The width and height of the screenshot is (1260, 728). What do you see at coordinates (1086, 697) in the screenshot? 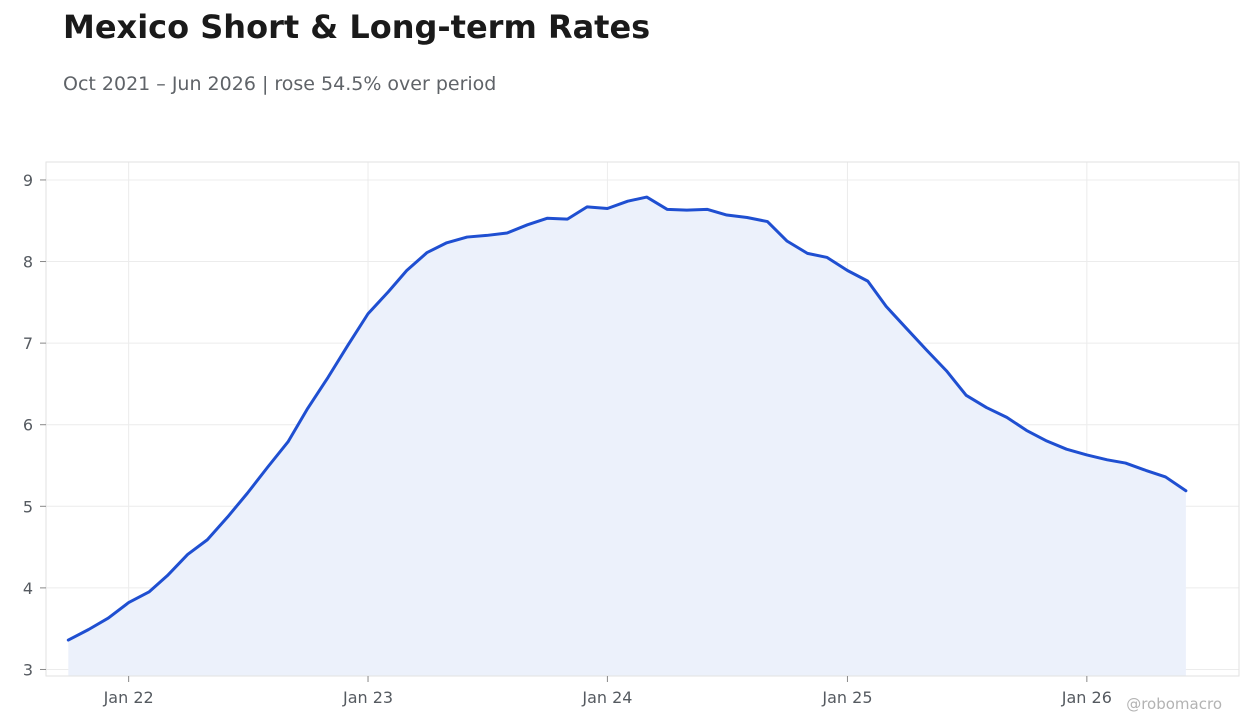
I see `x-tick-label: Jan 26` at bounding box center [1086, 697].